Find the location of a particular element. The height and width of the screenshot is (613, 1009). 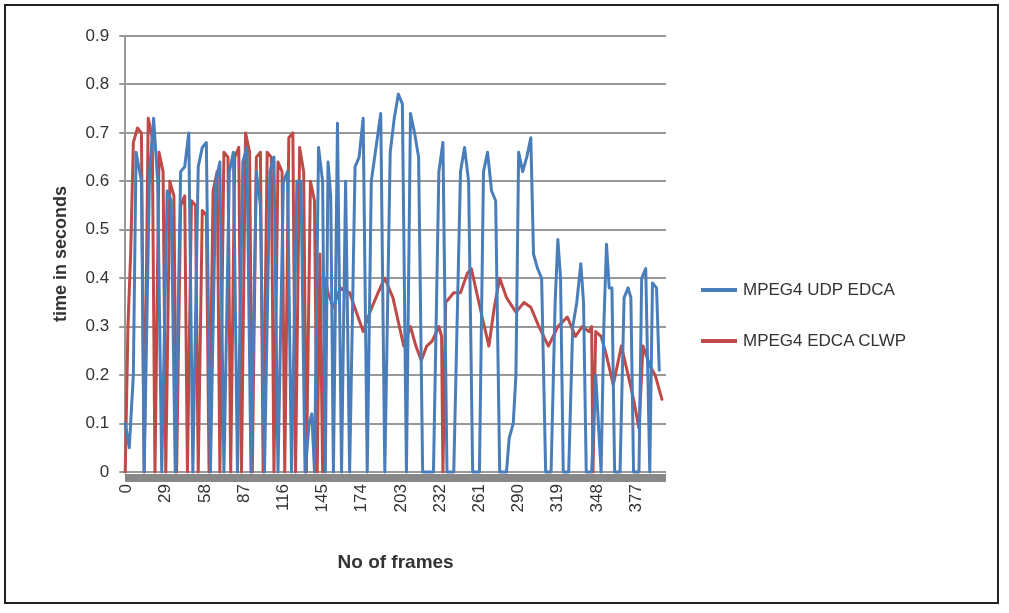

x-tick-label: 116 is located at coordinates (283, 498).